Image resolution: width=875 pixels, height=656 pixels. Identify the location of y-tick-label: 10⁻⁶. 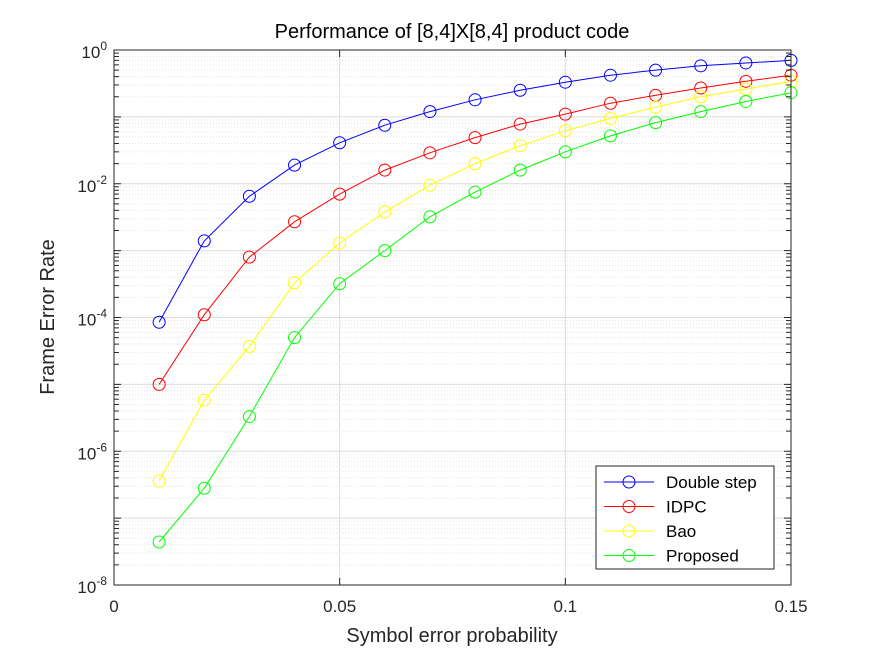
(92, 451).